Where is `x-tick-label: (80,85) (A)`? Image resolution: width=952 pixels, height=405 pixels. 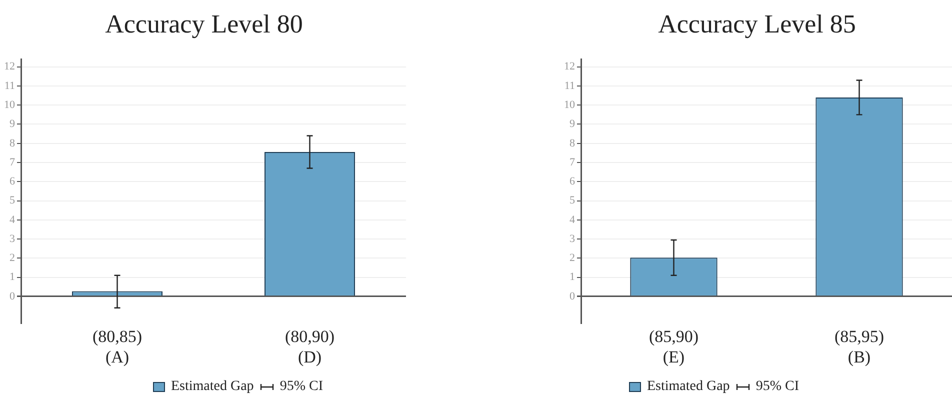 x-tick-label: (80,85) (A) is located at coordinates (117, 346).